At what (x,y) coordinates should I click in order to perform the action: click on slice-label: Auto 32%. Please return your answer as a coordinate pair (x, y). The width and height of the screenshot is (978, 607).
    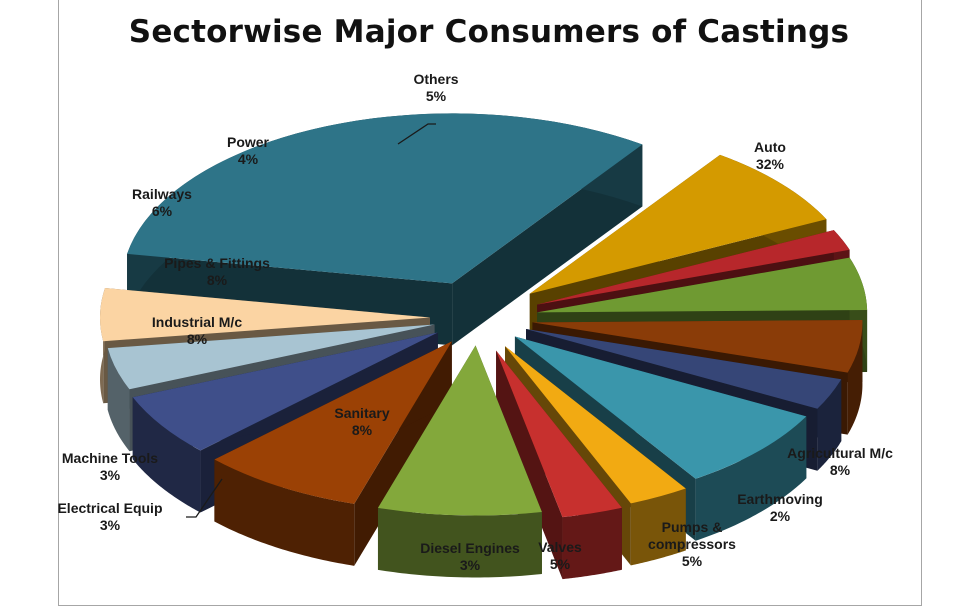
    Looking at the image, I should click on (770, 155).